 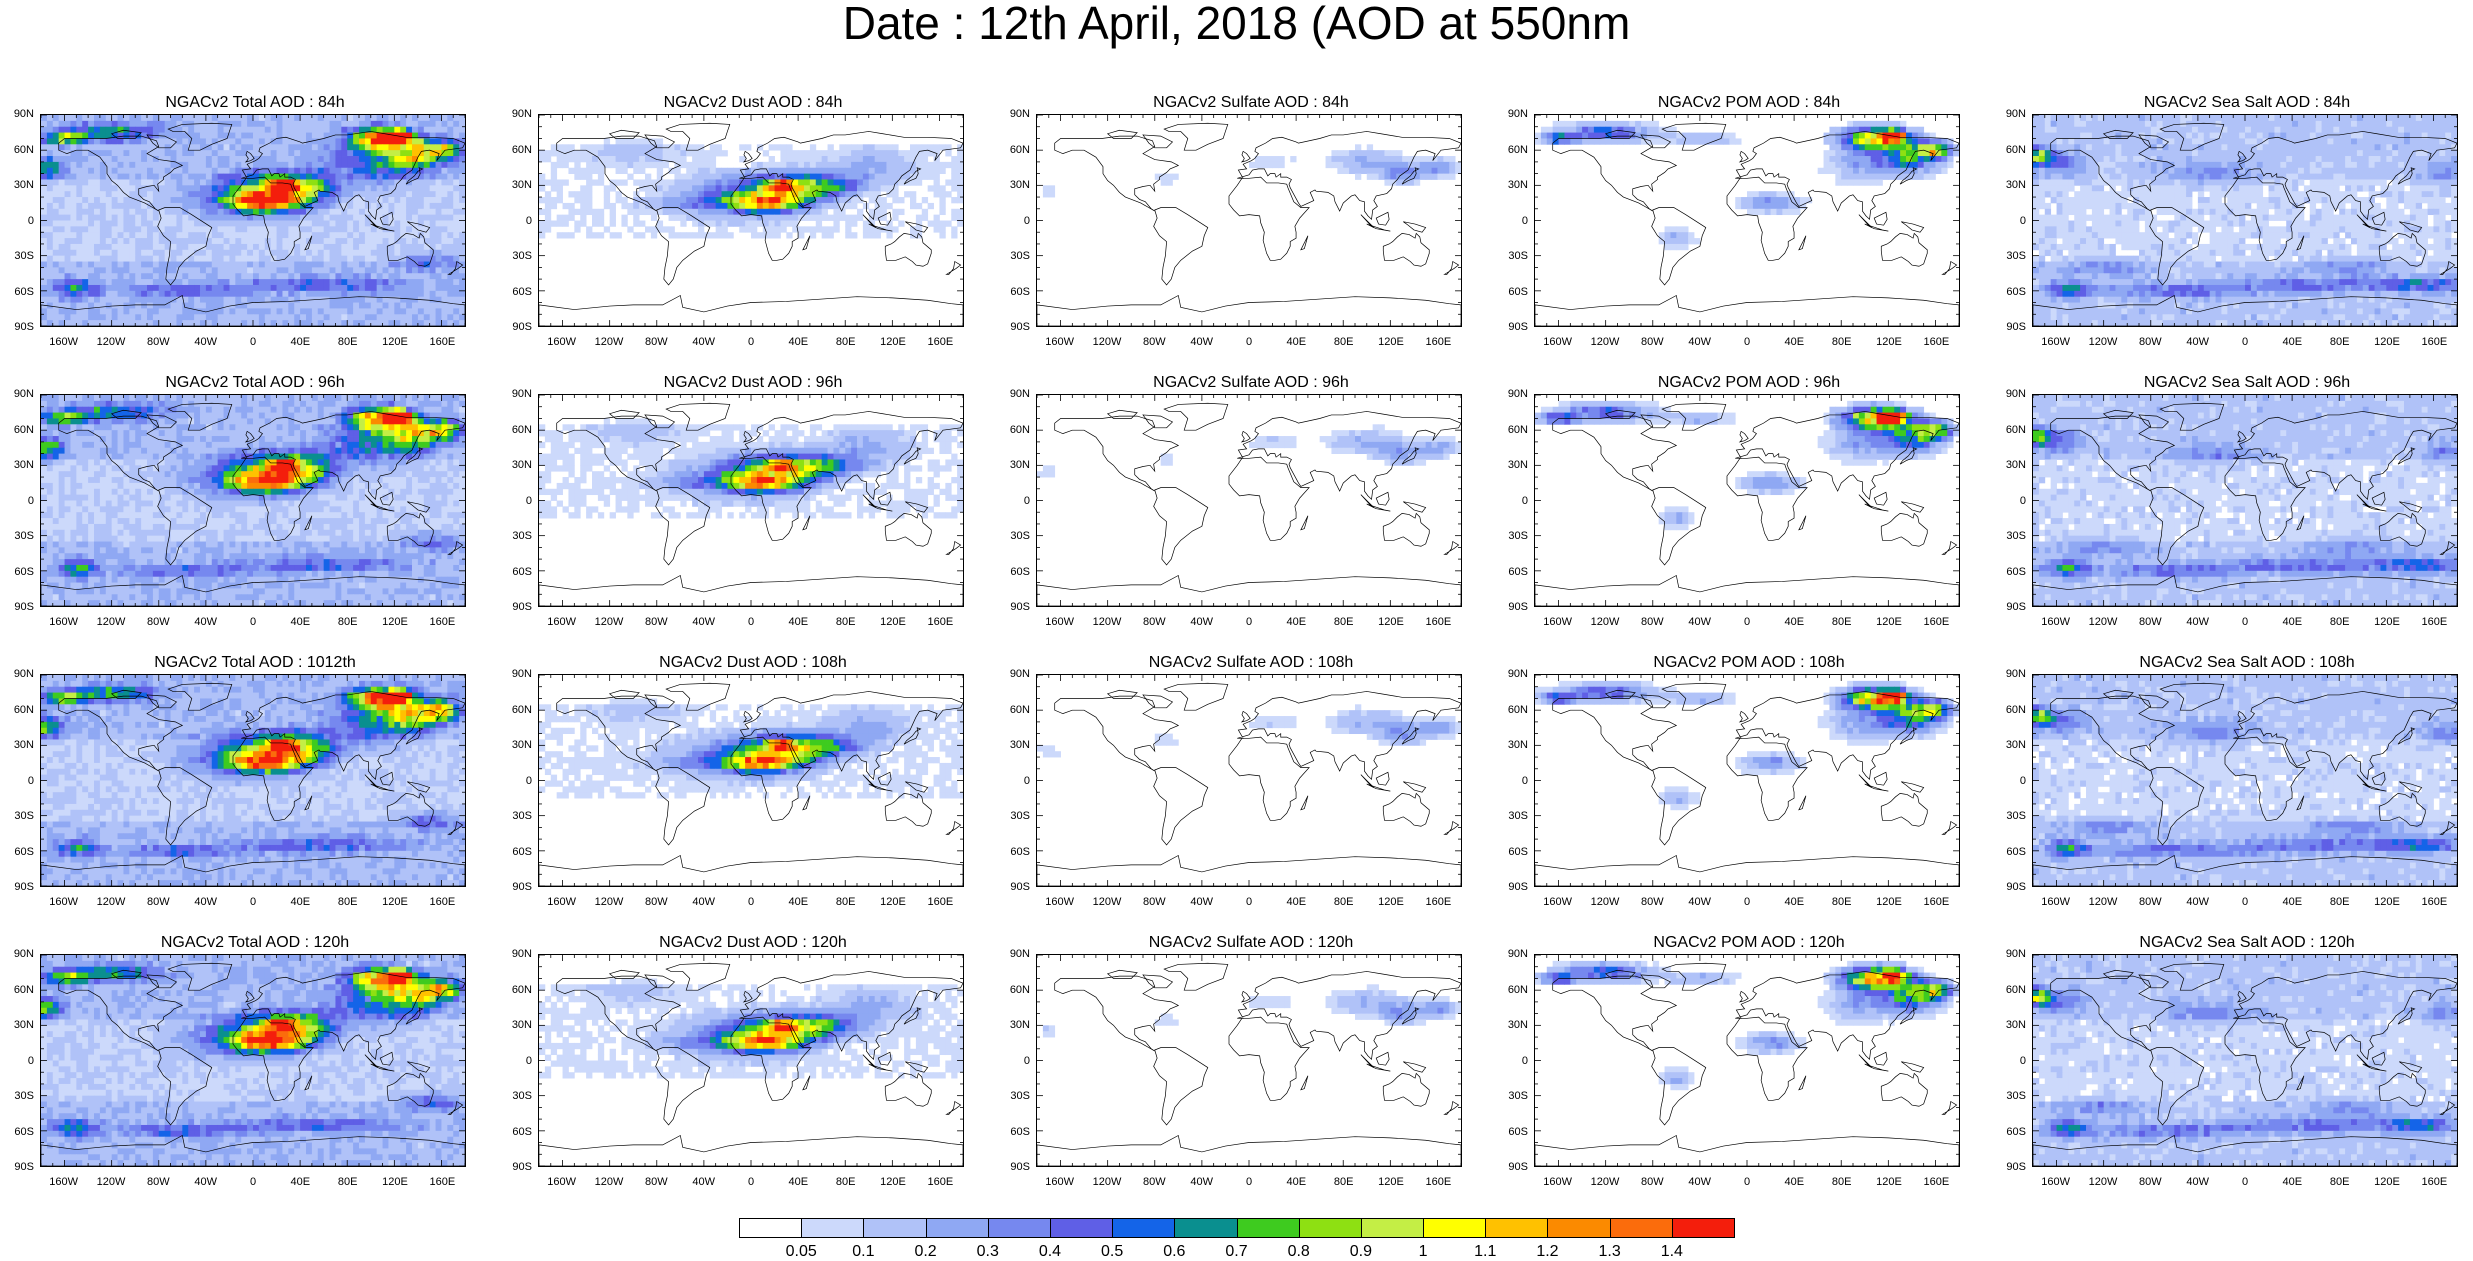 I want to click on lat-tick-label: 90S, so click(x=1511, y=887).